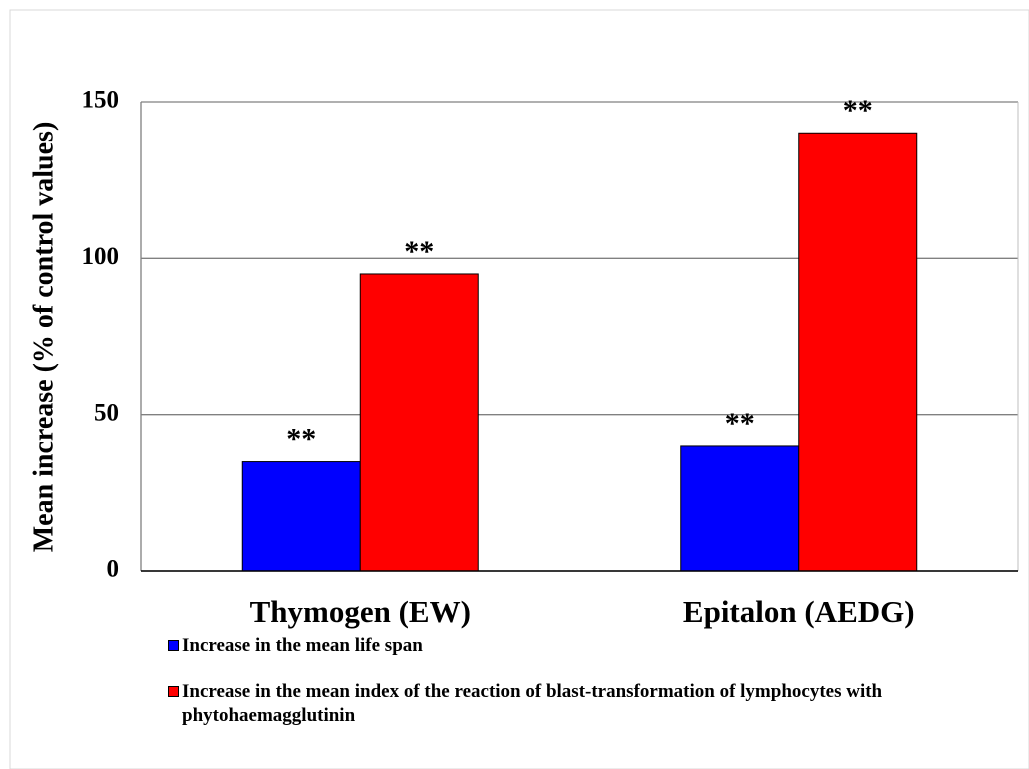 This screenshot has height=769, width=1029. What do you see at coordinates (558, 646) in the screenshot?
I see `legend-entry: Increase in the mean life span` at bounding box center [558, 646].